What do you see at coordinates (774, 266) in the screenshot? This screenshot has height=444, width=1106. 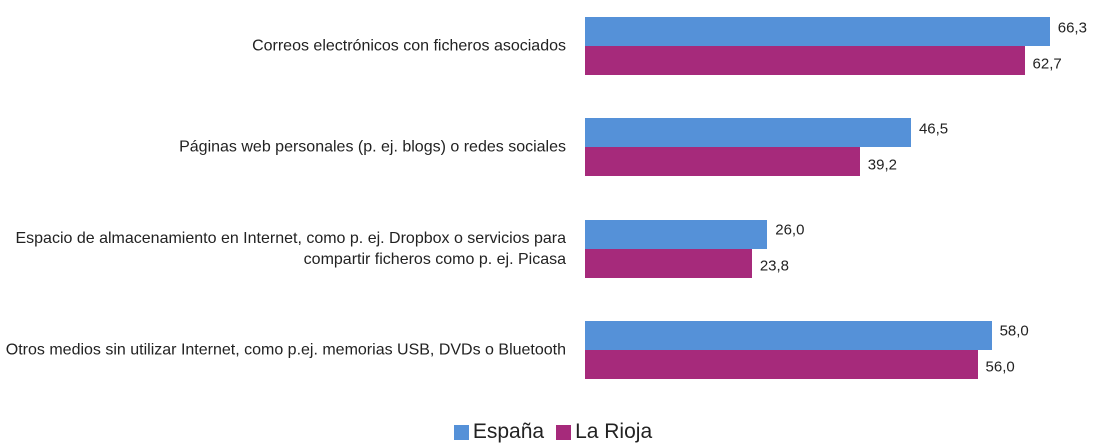 I see `value-label: 23,8` at bounding box center [774, 266].